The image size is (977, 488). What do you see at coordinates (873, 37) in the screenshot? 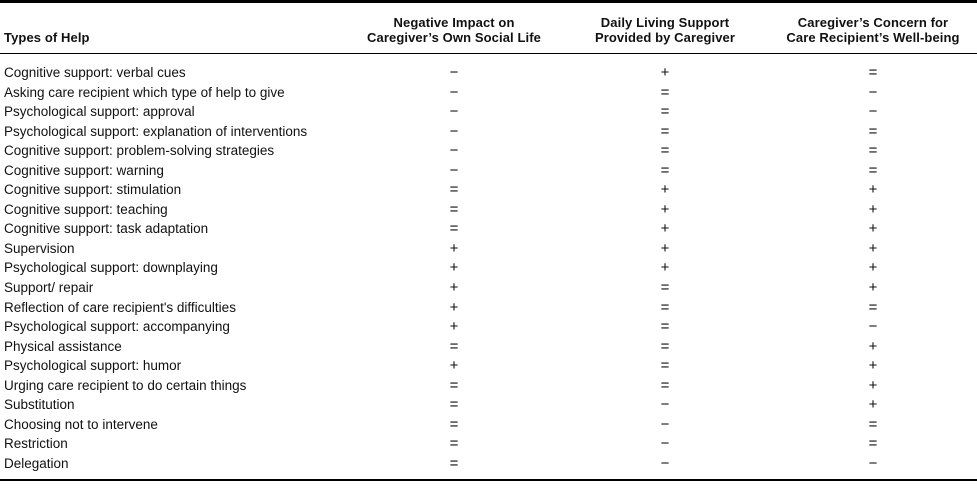
I see `col-header-line: Care Recipient’s Well-being` at bounding box center [873, 37].